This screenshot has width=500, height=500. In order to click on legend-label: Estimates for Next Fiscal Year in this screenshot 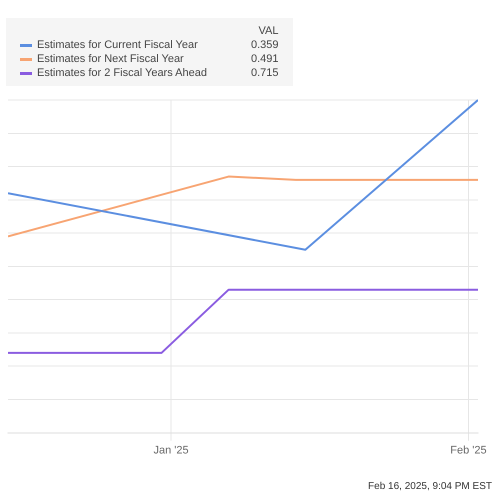, I will do `click(110, 59)`.